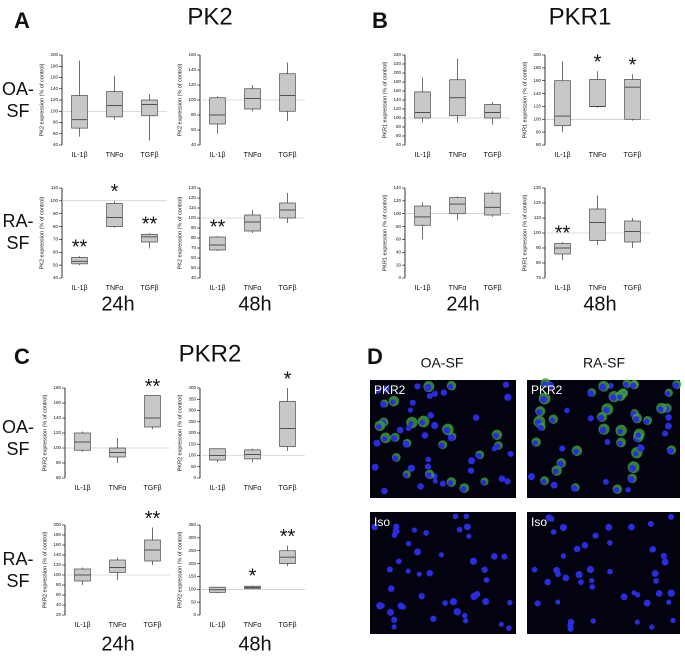 The height and width of the screenshot is (656, 685). I want to click on y-tick-label: 400, so click(192, 387).